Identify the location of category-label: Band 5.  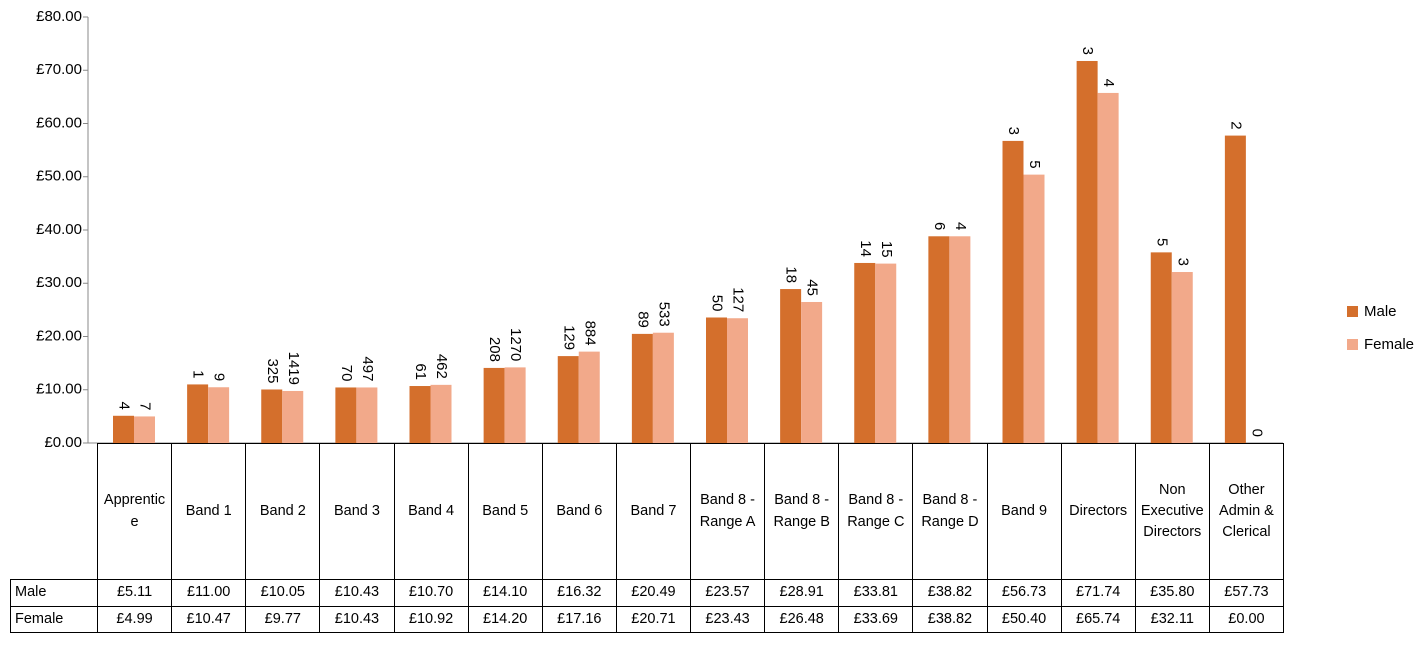
(505, 511).